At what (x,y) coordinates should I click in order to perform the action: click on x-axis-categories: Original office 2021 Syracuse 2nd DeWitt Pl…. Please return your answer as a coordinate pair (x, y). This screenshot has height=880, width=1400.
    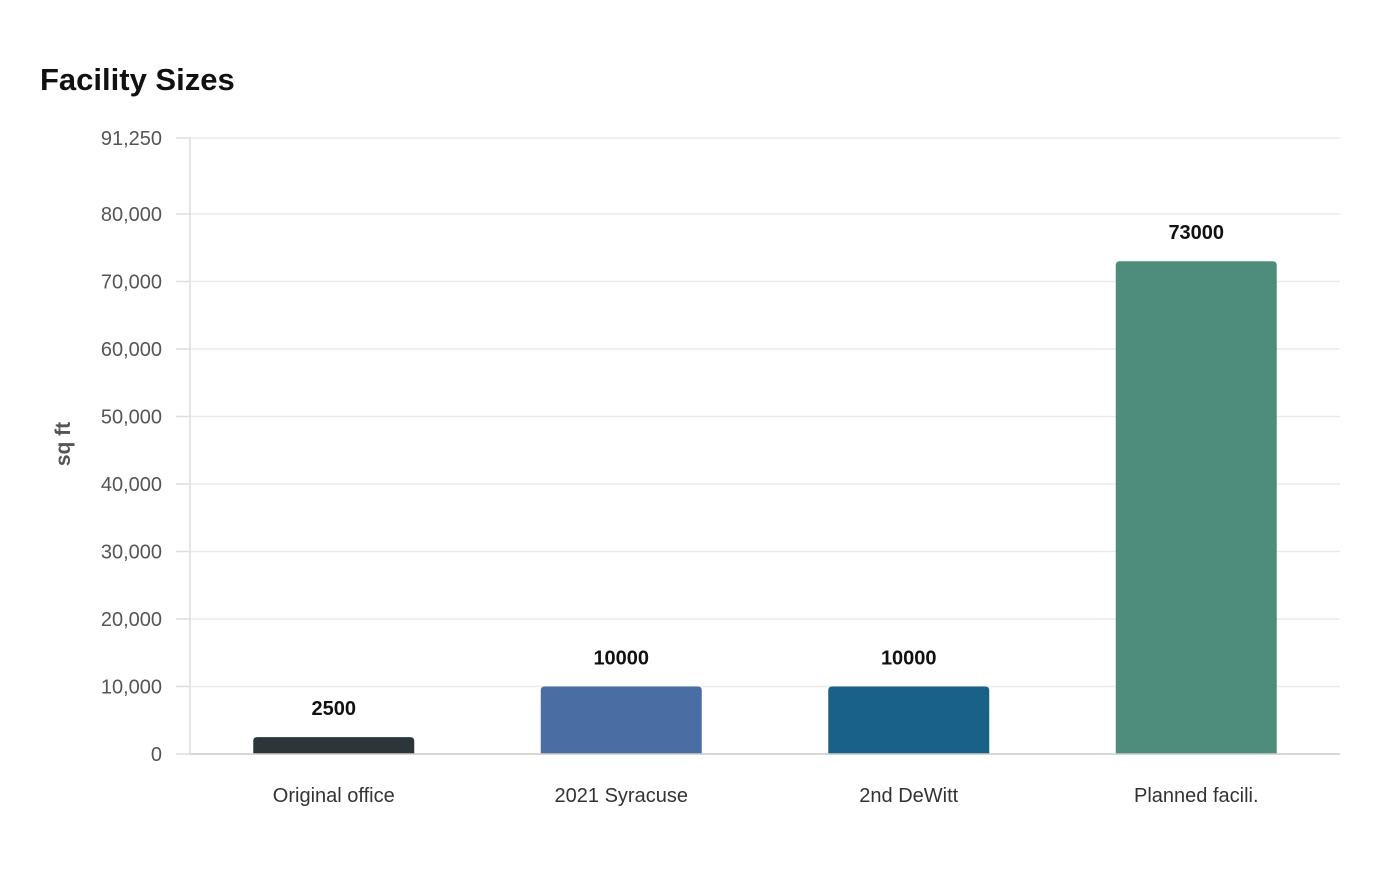
    Looking at the image, I should click on (766, 796).